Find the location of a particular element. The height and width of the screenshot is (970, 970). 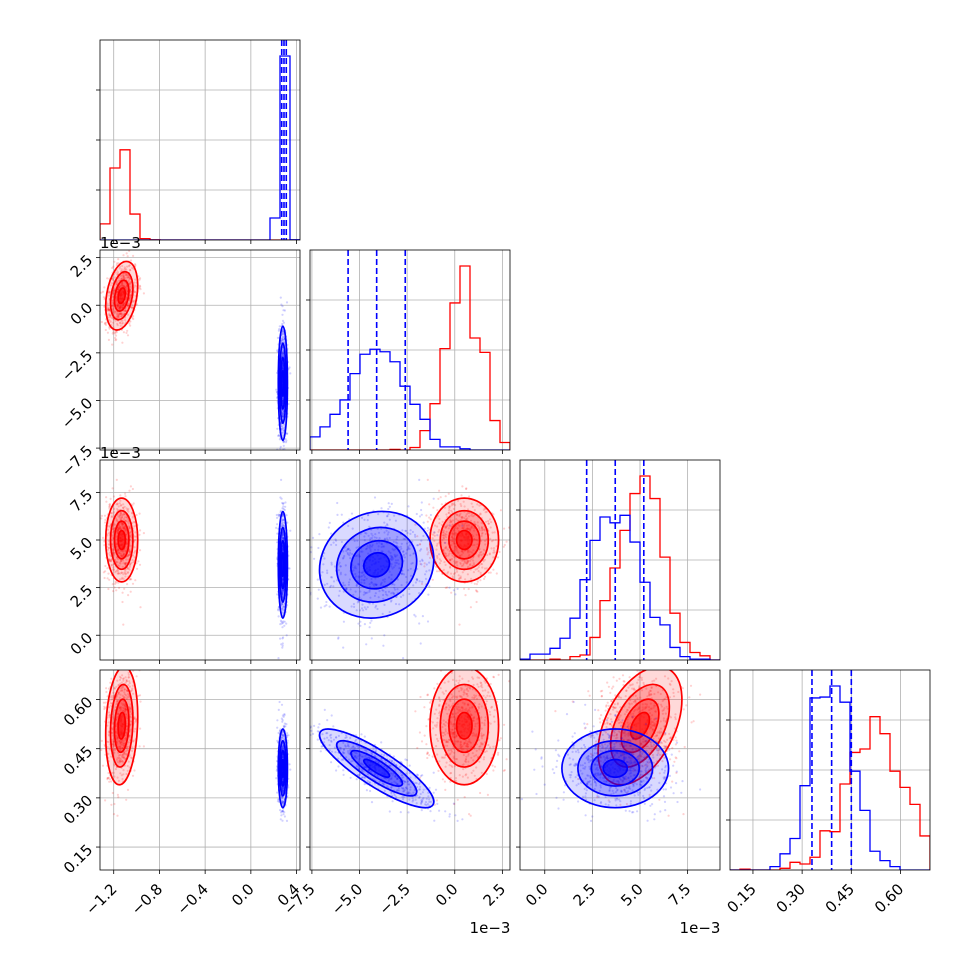

y-tick-label: −5.0 is located at coordinates (77, 413).